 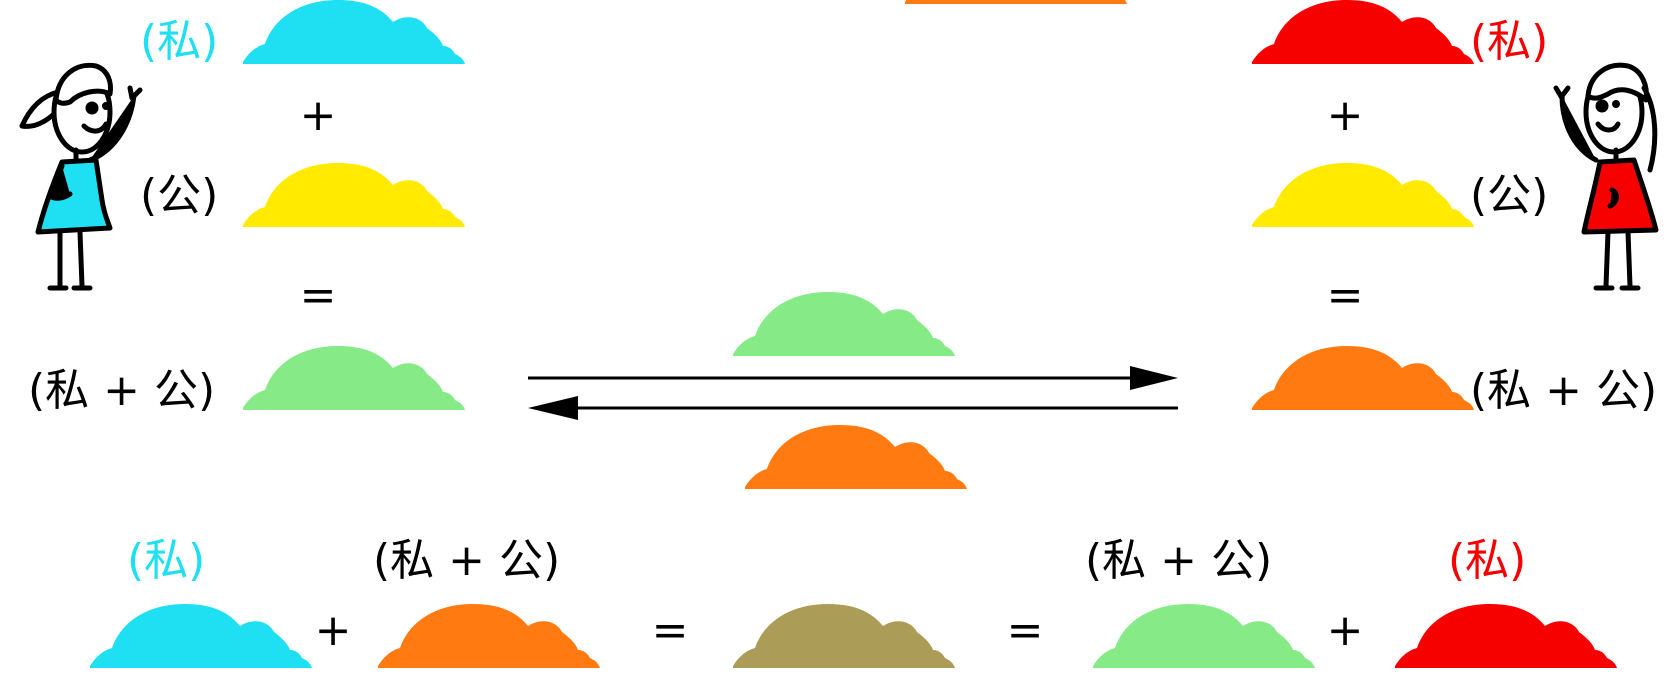 I want to click on left-equals-sign: =, so click(x=318, y=295).